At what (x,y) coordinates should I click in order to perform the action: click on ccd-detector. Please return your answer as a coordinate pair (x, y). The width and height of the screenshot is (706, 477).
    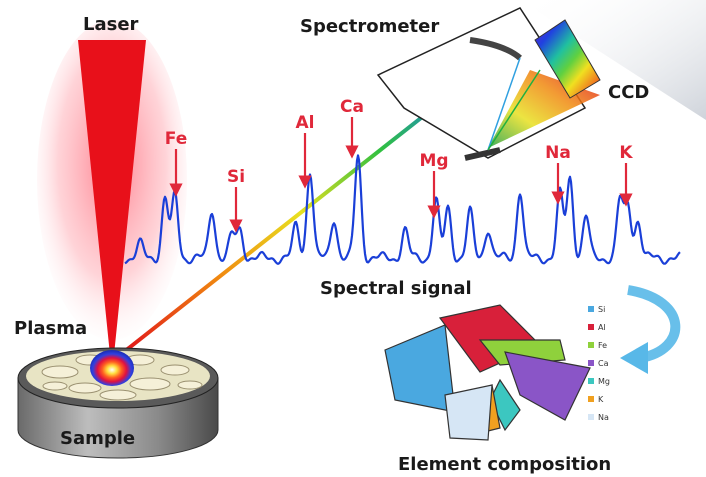
    Looking at the image, I should click on (567, 59).